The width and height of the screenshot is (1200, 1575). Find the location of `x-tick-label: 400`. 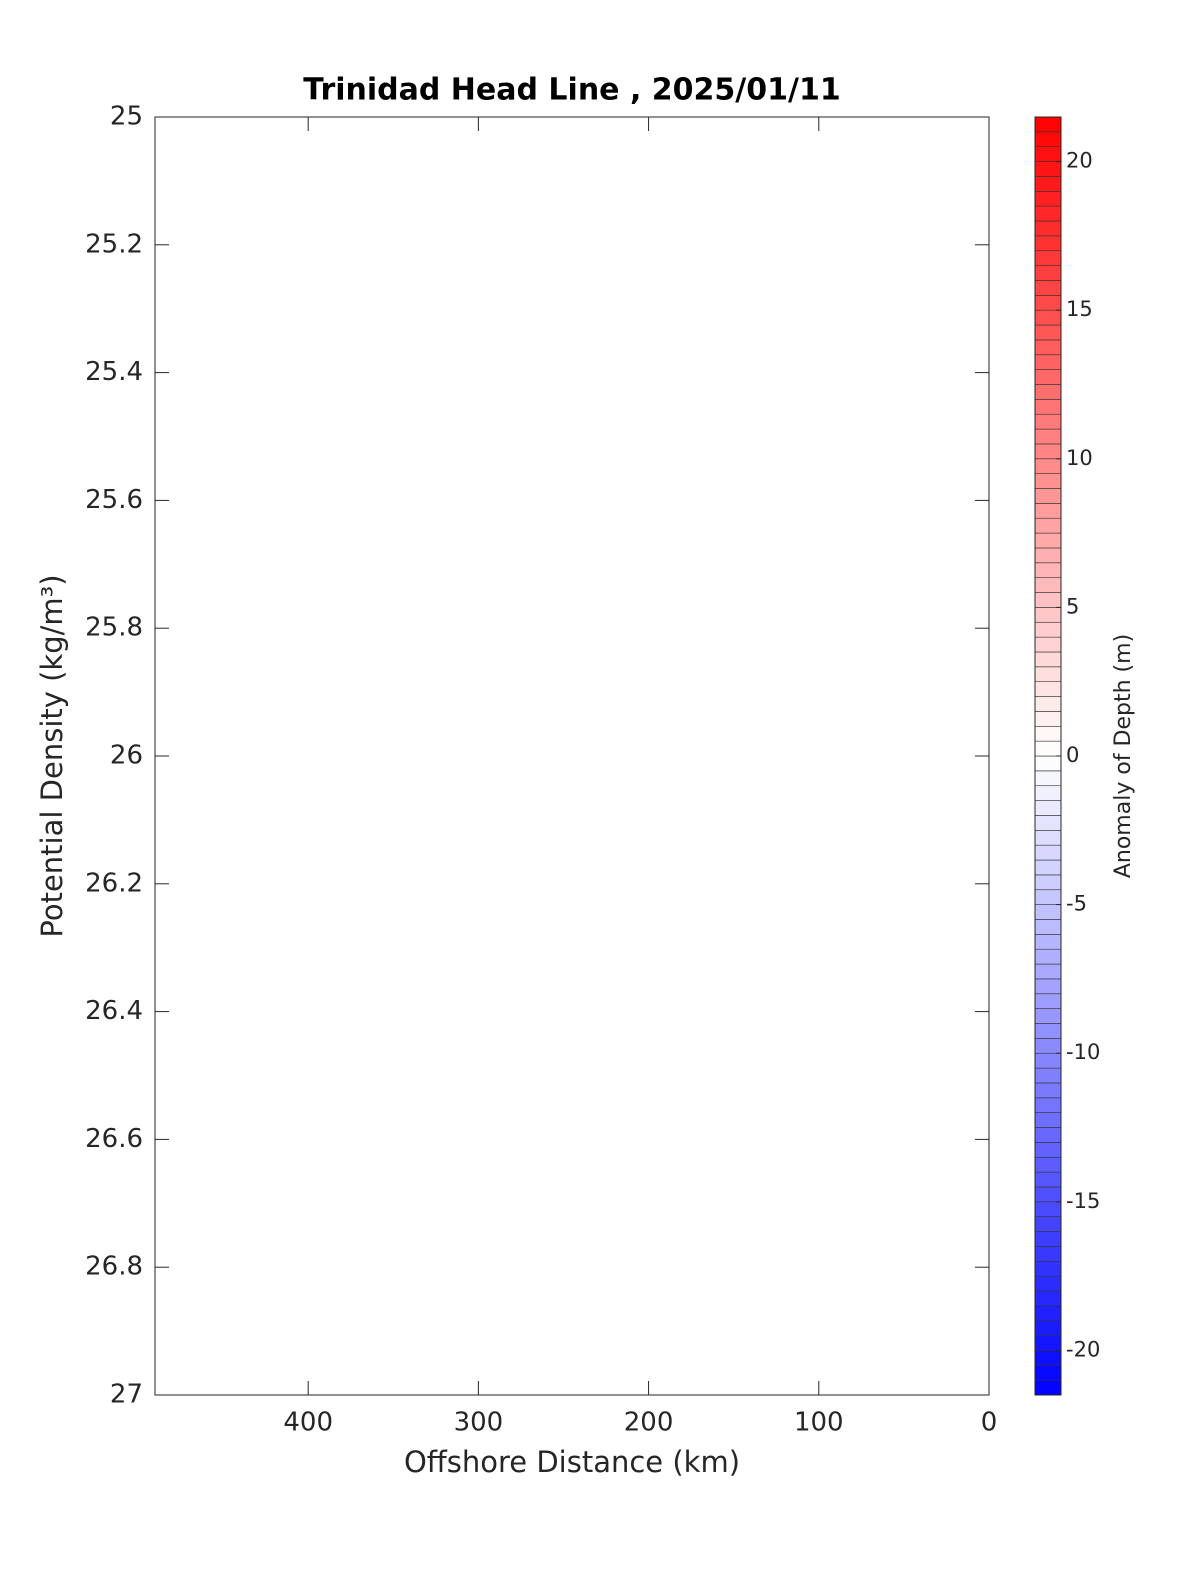

x-tick-label: 400 is located at coordinates (308, 1423).